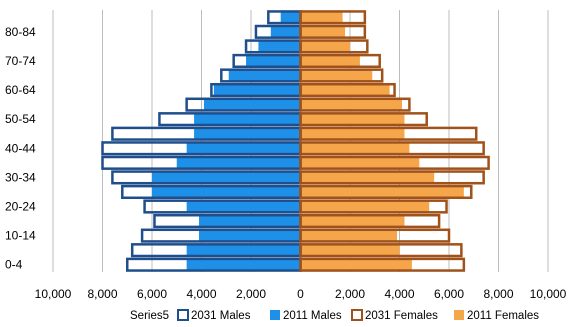  What do you see at coordinates (14, 265) in the screenshot?
I see `y-tick-label: 0-4` at bounding box center [14, 265].